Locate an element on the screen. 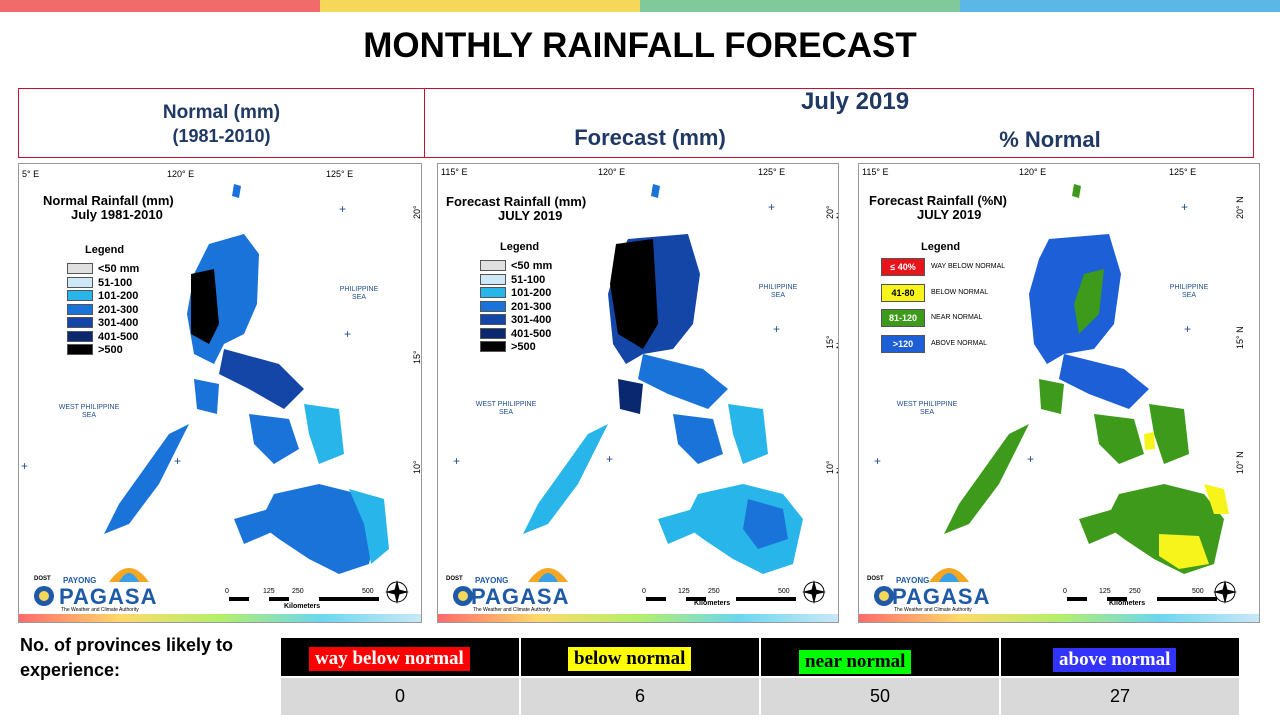 Image resolution: width=1280 pixels, height=720 pixels. normal-logo-payong: PAYONG is located at coordinates (80, 580).